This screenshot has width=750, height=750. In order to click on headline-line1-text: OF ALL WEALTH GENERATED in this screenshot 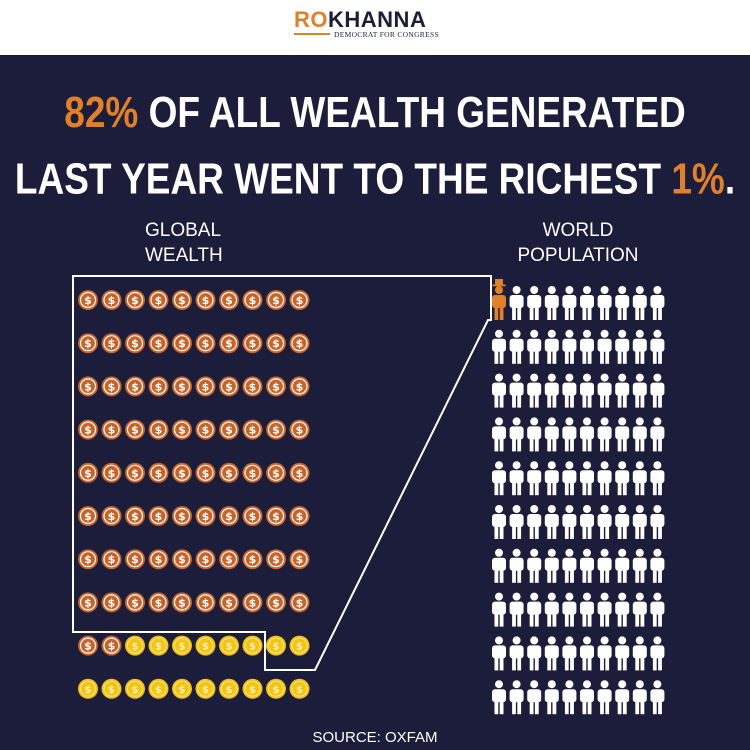, I will do `click(412, 112)`.